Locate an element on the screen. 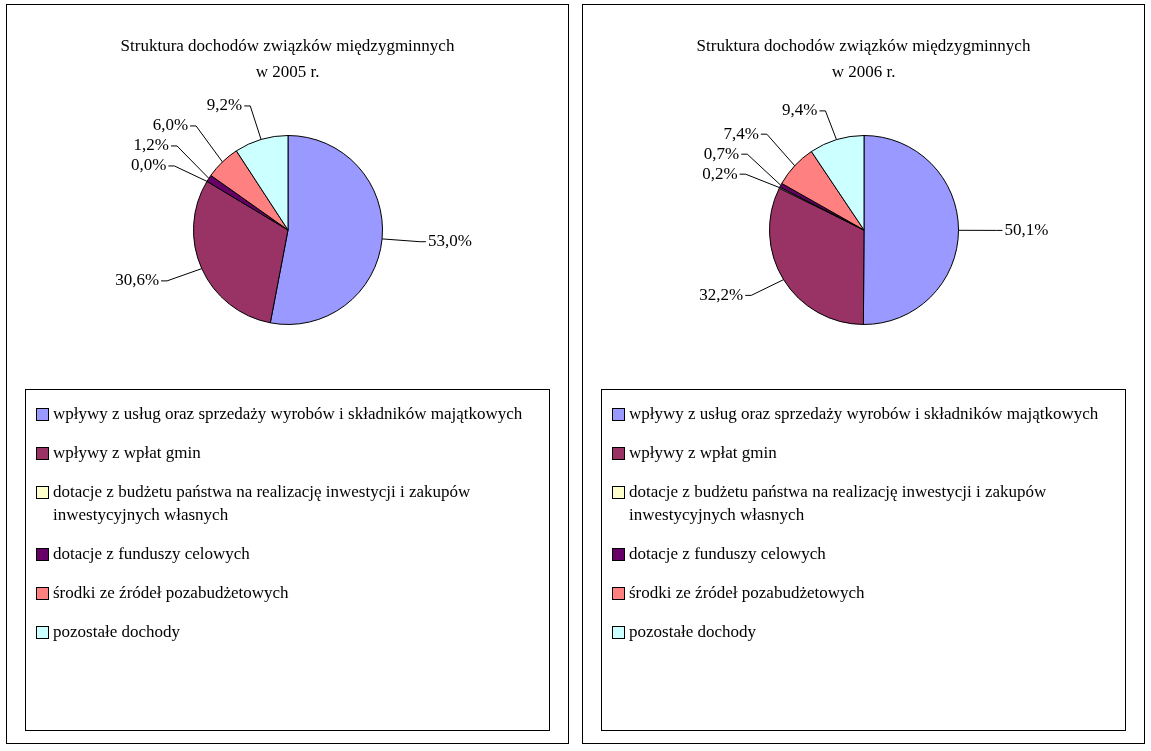  chart-title: Struktura dochodów związków międzygminnych w 2006 r. is located at coordinates (863, 59).